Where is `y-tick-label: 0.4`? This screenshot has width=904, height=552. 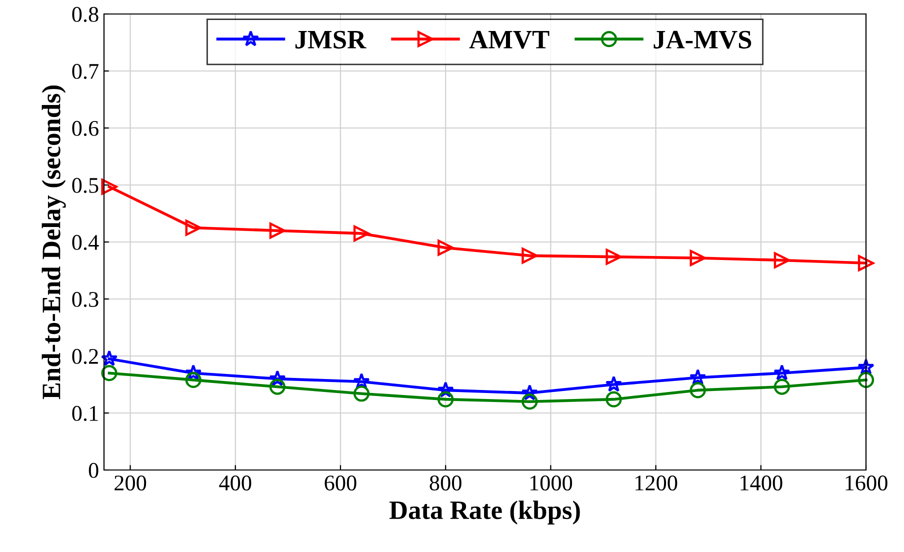
y-tick-label: 0.4 is located at coordinates (85, 242).